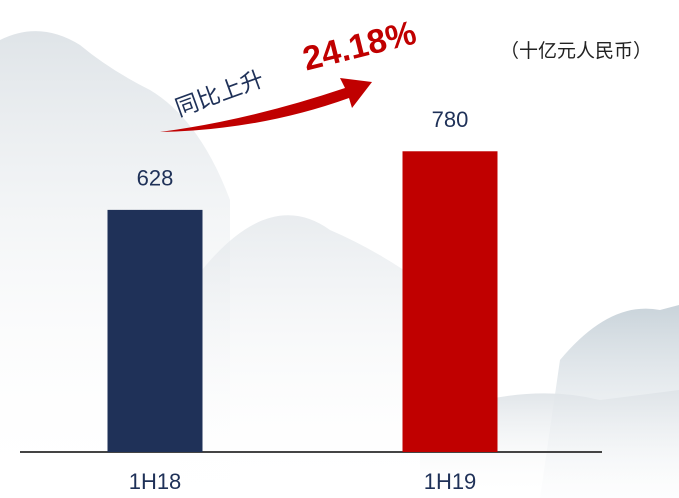 Image resolution: width=679 pixels, height=498 pixels. I want to click on x-tick-label: 1H19, so click(450, 481).